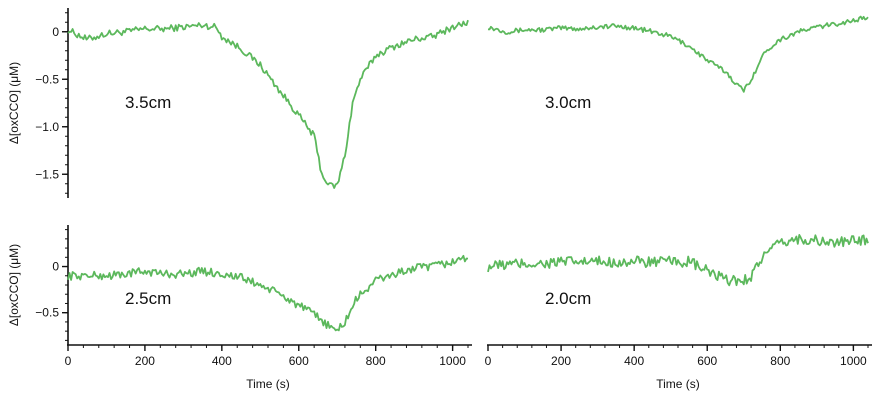  Describe the element at coordinates (148, 102) in the screenshot. I see `panel-label: 3.5cm` at that location.